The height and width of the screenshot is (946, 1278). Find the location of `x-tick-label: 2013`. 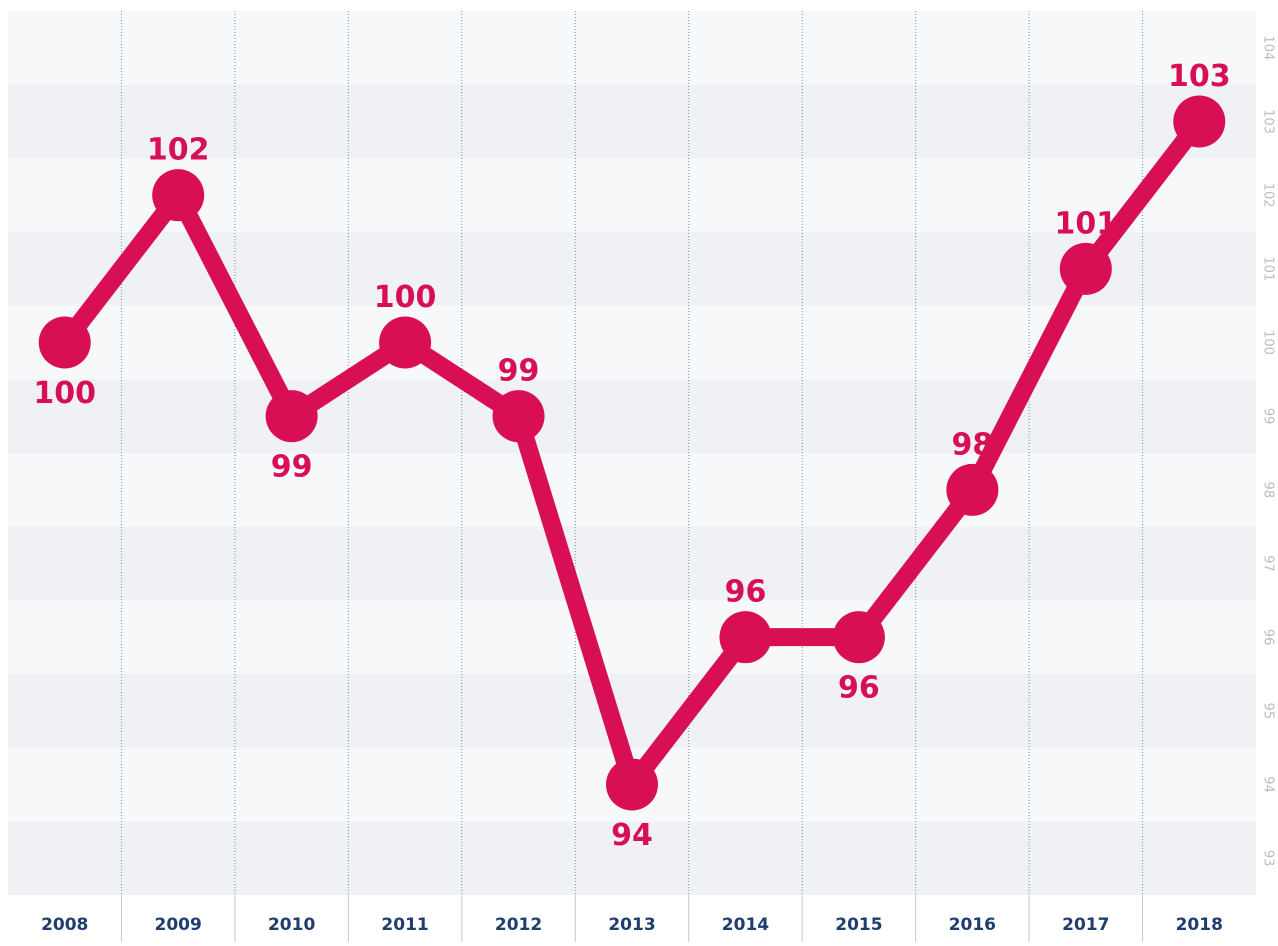

x-tick-label: 2013 is located at coordinates (631, 925).